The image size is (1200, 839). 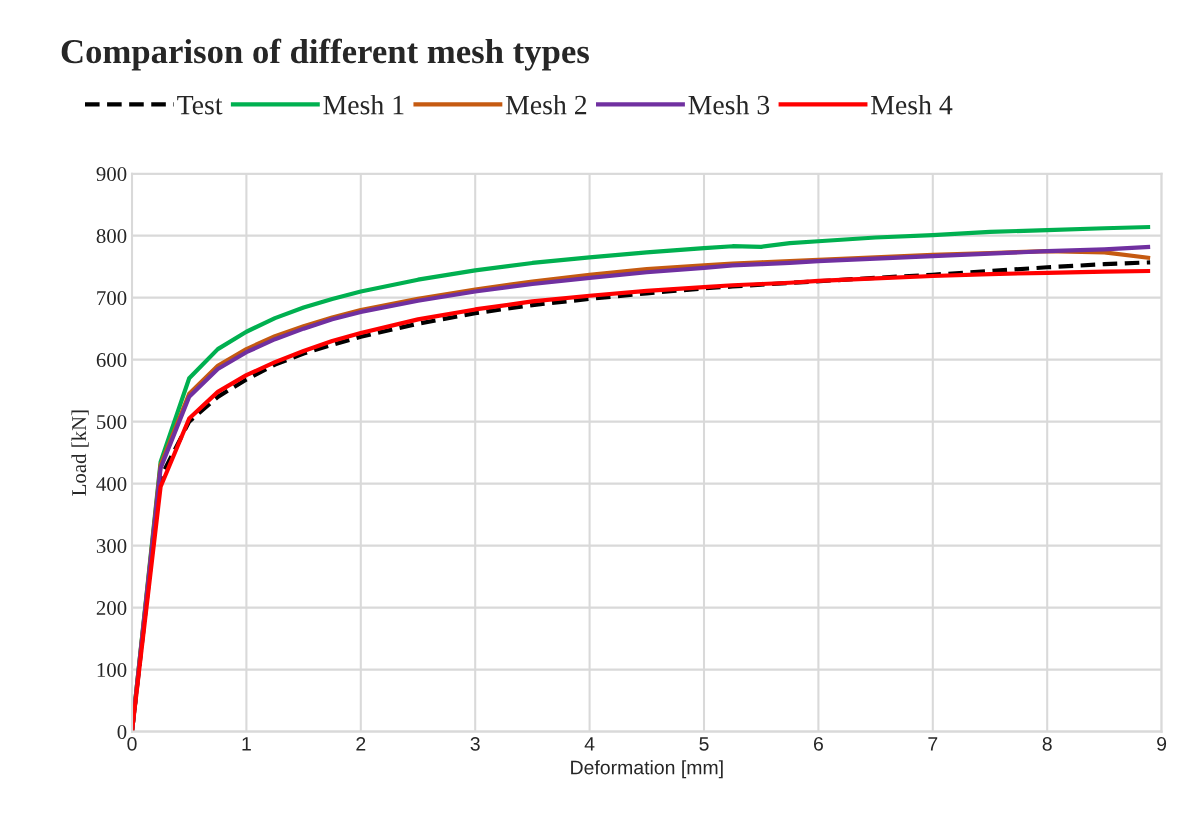 What do you see at coordinates (363, 104) in the screenshot?
I see `legend-label: Mesh 1` at bounding box center [363, 104].